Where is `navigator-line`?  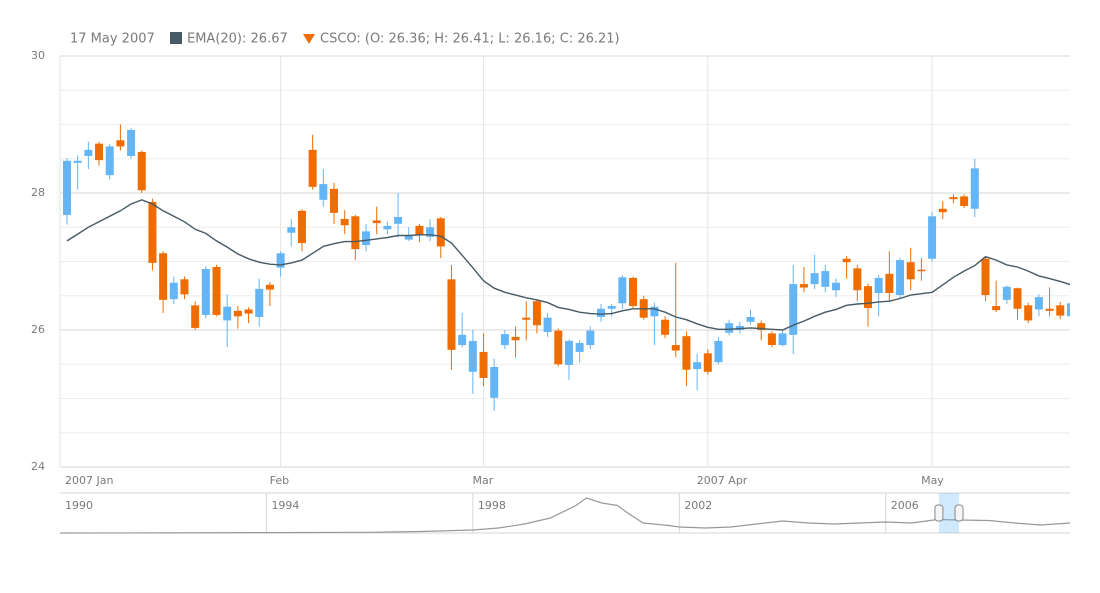
navigator-line is located at coordinates (565, 515).